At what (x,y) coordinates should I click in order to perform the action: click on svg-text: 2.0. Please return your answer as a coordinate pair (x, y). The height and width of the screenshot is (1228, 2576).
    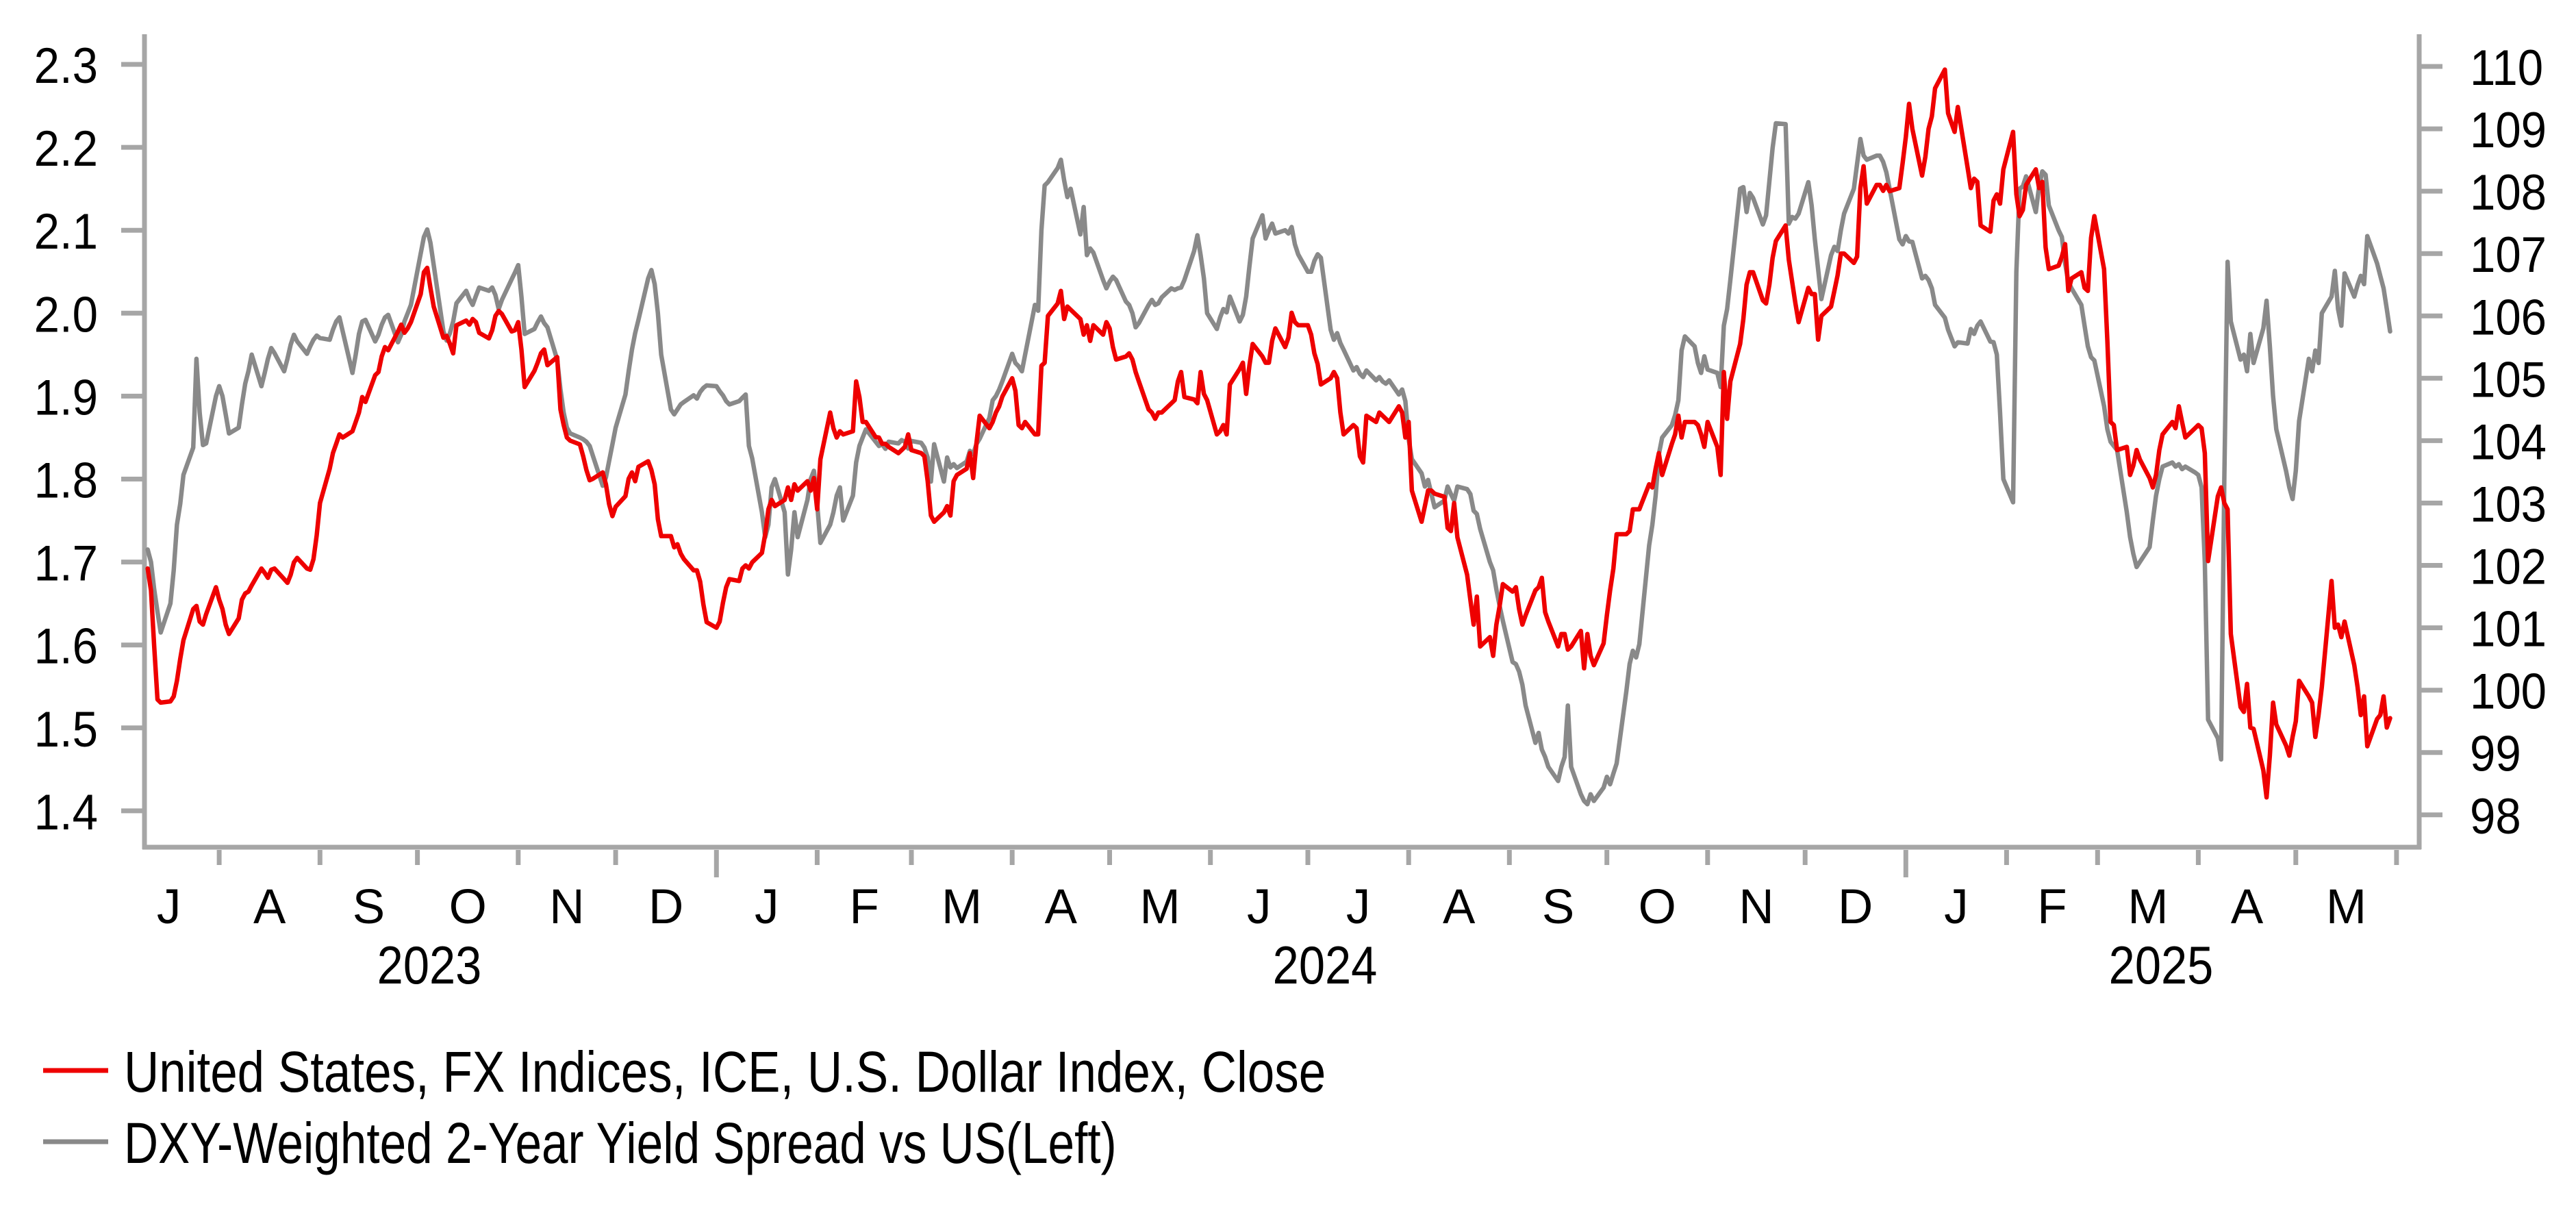
    Looking at the image, I should click on (66, 315).